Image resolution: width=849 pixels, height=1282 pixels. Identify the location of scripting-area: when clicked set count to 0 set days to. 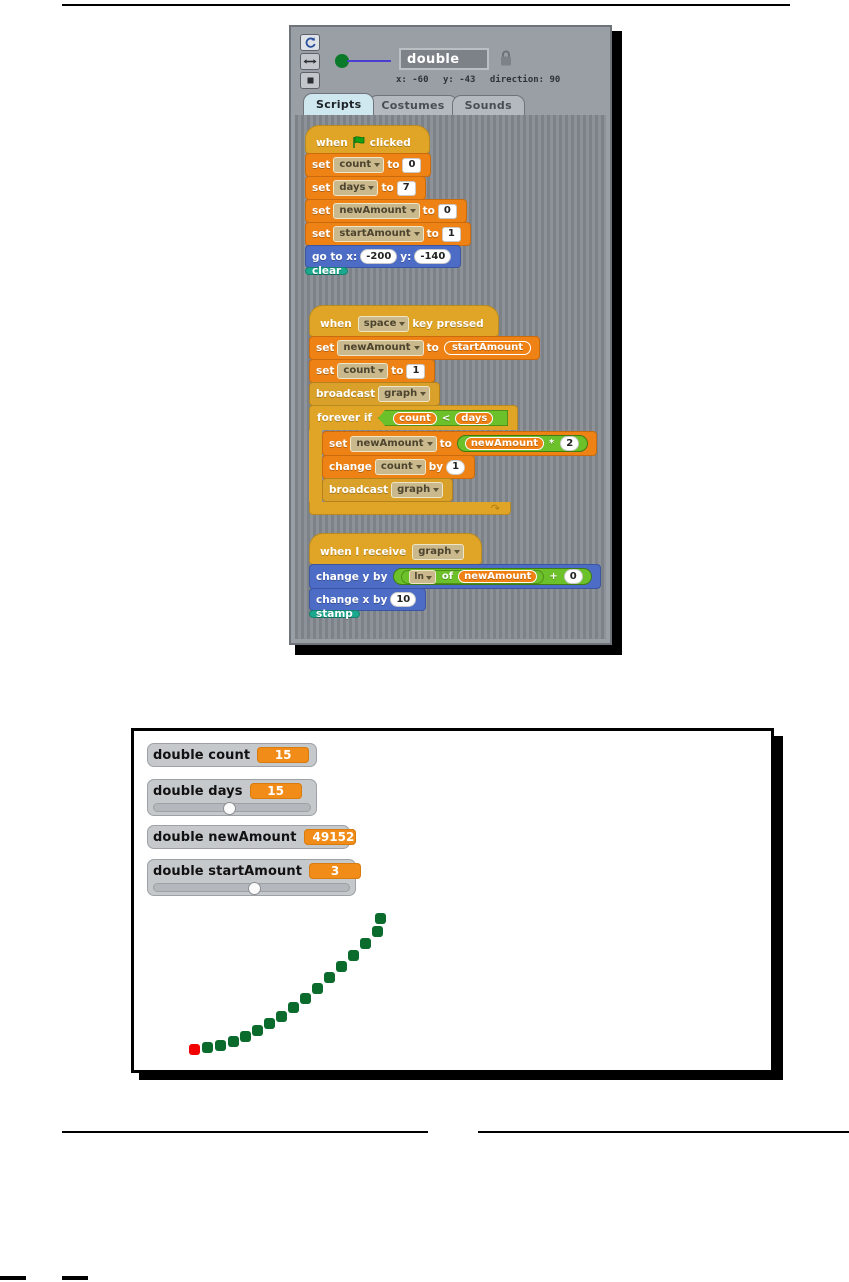
(450, 377).